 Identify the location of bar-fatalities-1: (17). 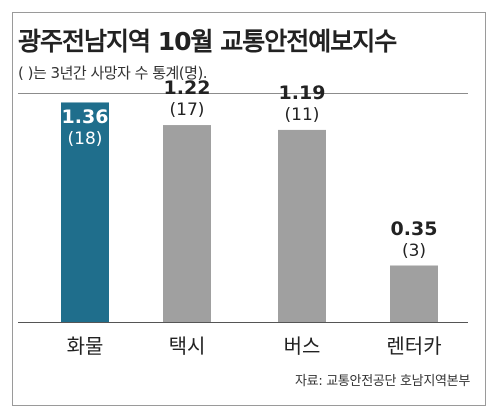
(187, 110).